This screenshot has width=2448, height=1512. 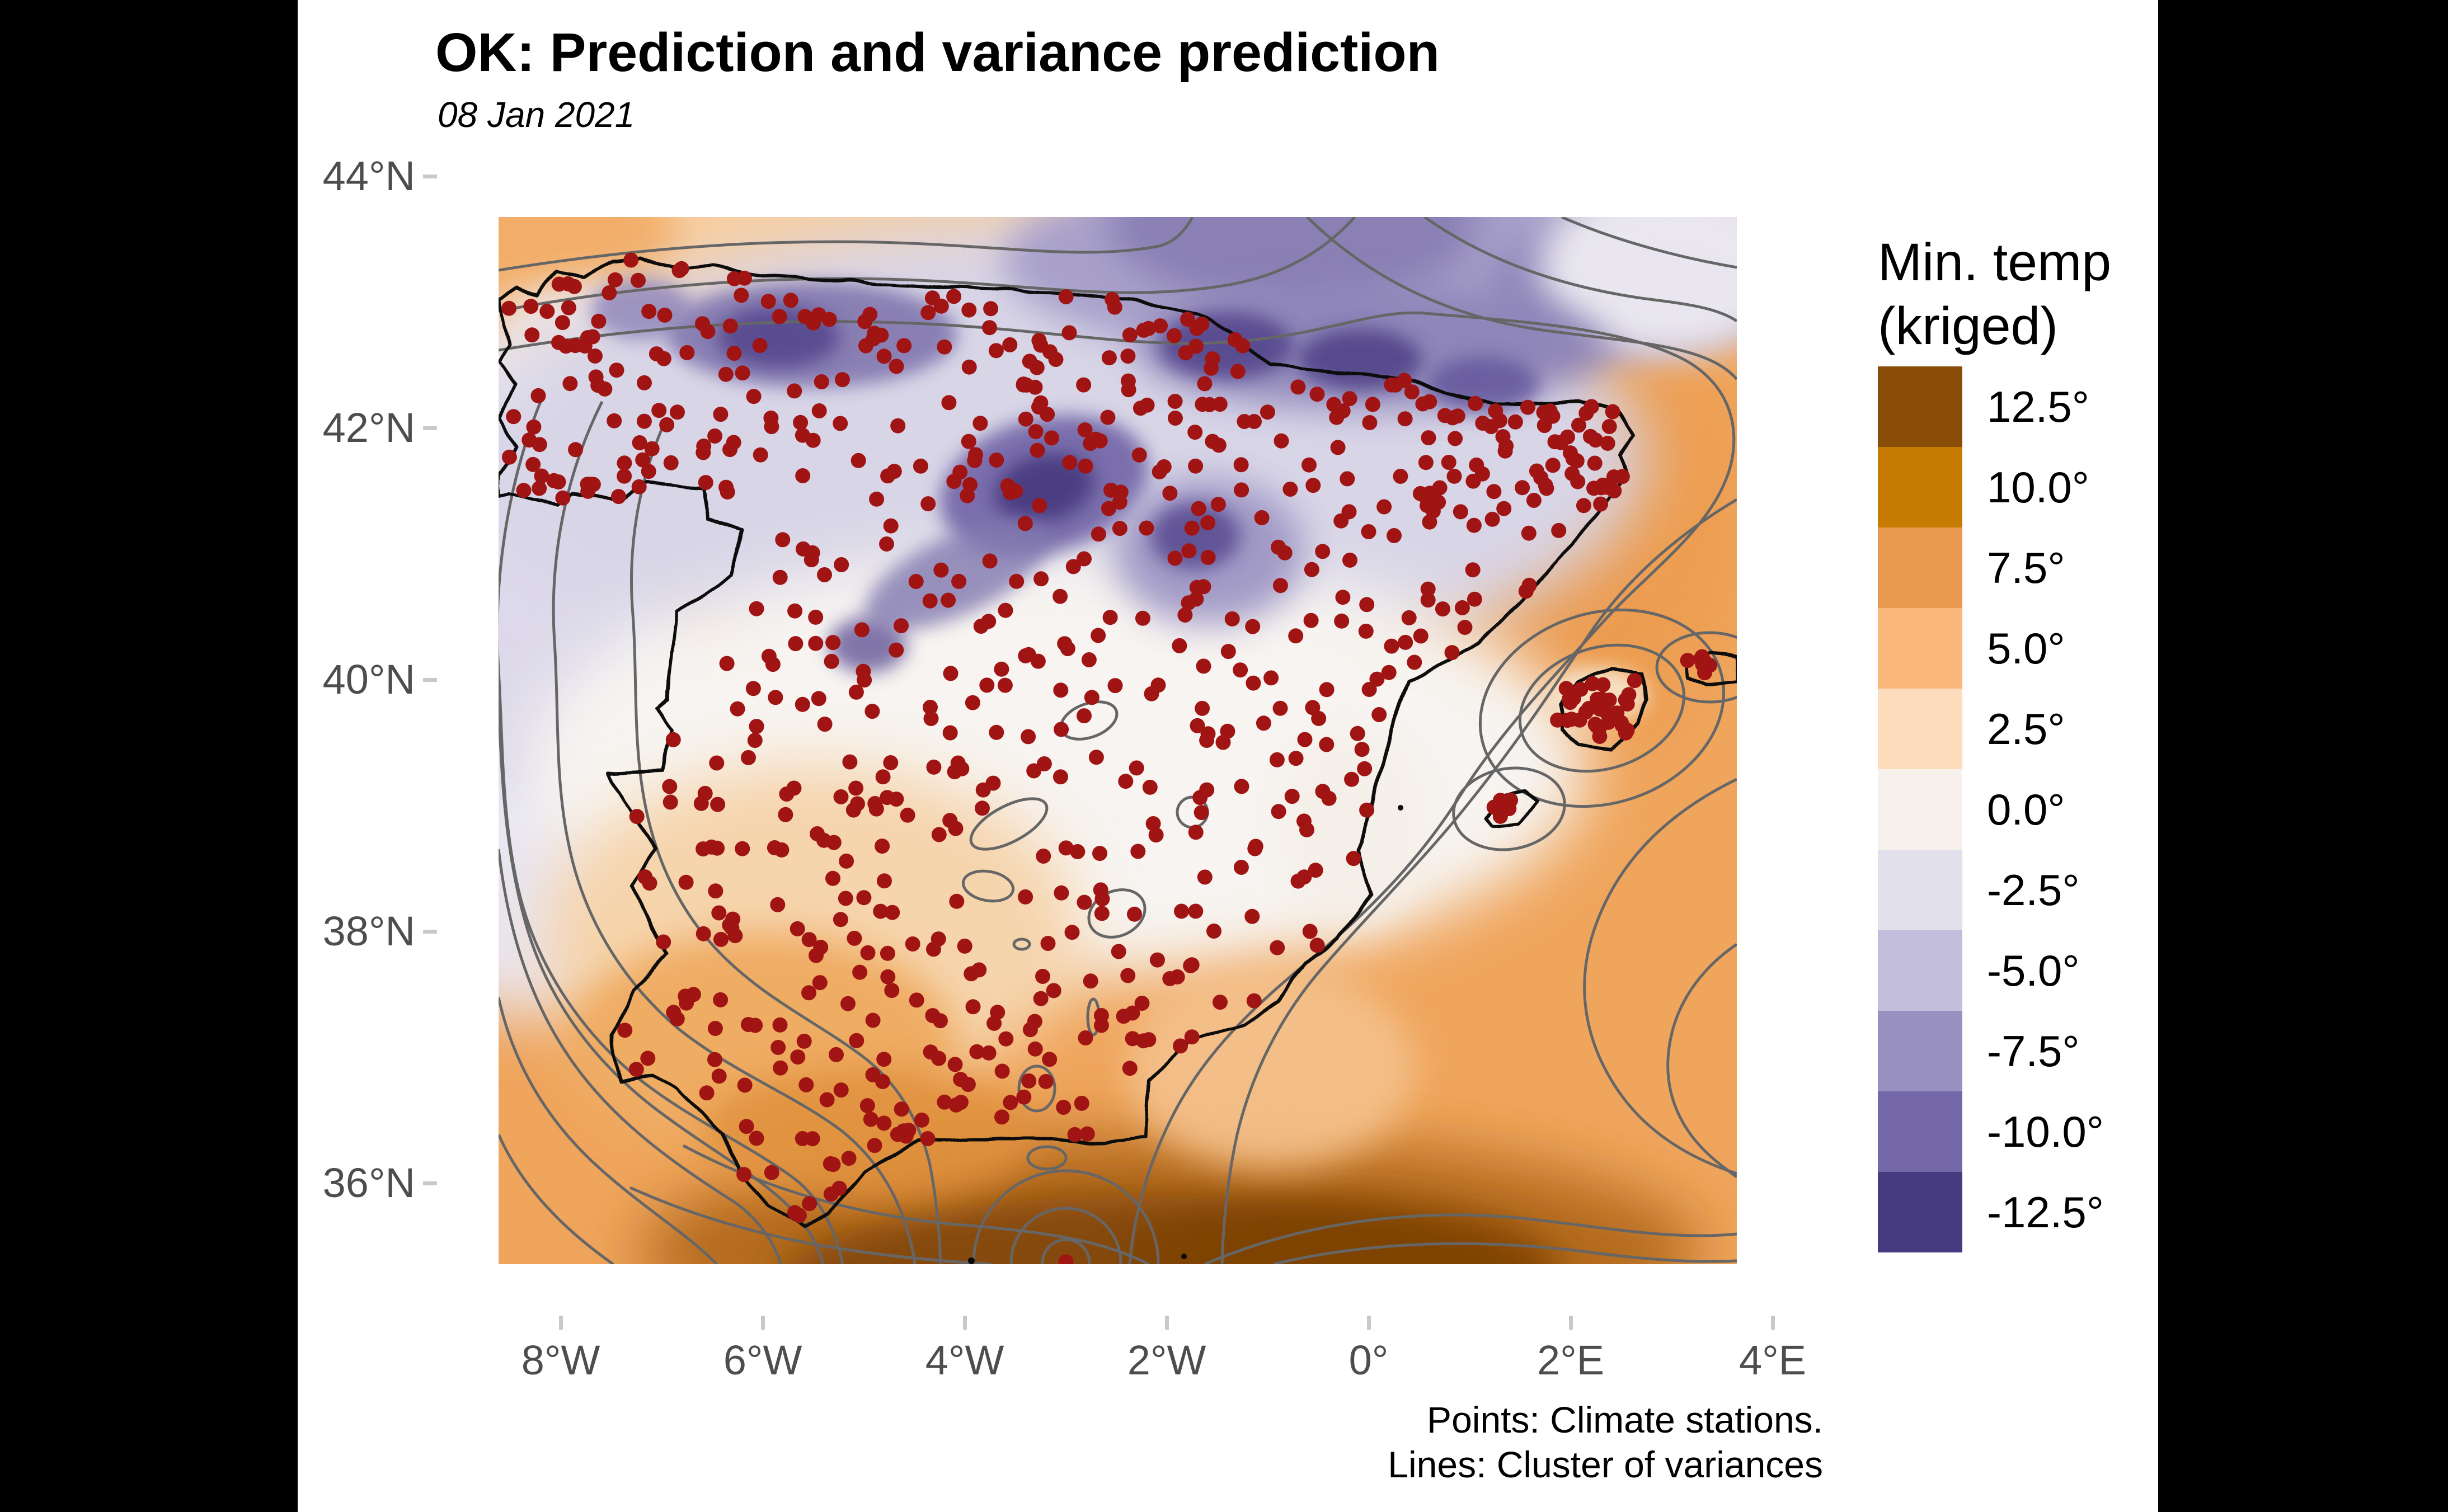 What do you see at coordinates (1338, 1233) in the screenshot?
I see `raster-blob` at bounding box center [1338, 1233].